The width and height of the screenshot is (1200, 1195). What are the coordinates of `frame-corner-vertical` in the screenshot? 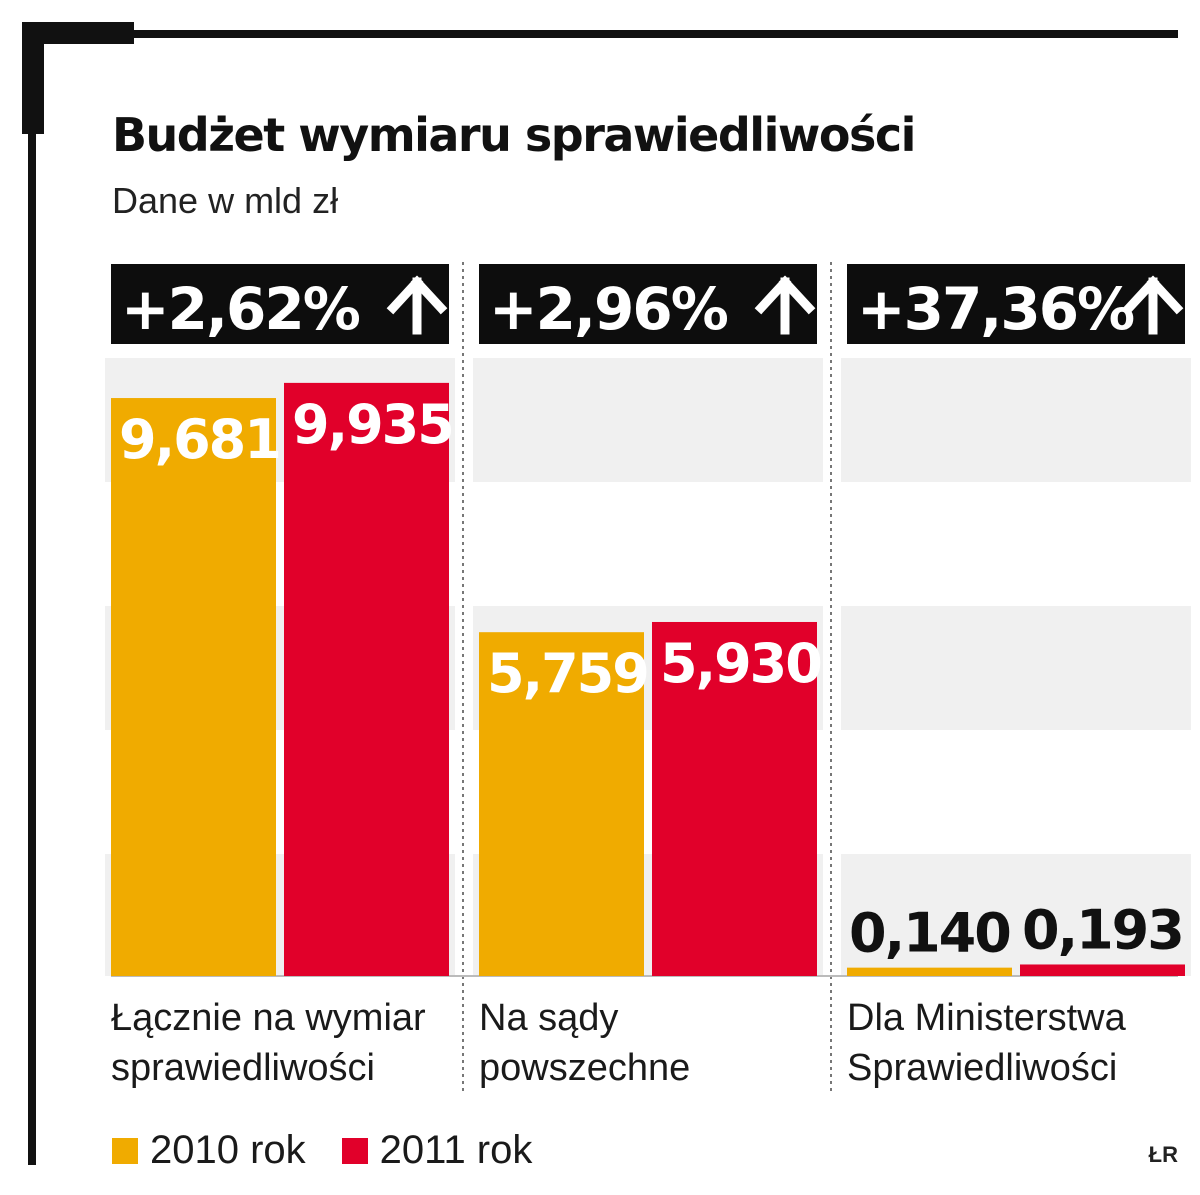 It's located at (33, 78).